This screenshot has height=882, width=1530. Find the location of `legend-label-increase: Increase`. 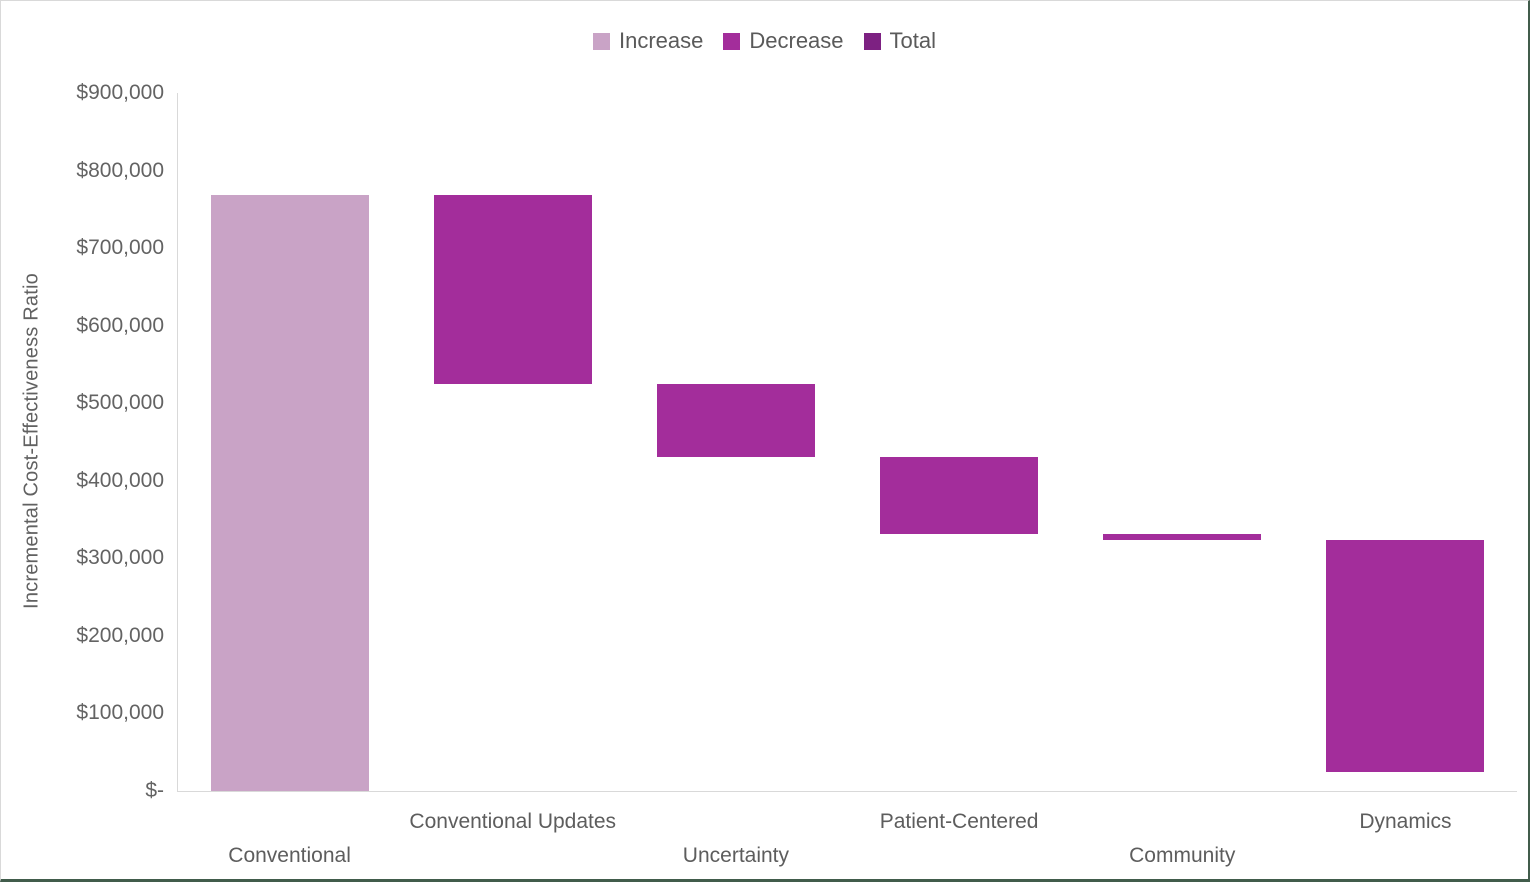

legend-label-increase: Increase is located at coordinates (661, 40).